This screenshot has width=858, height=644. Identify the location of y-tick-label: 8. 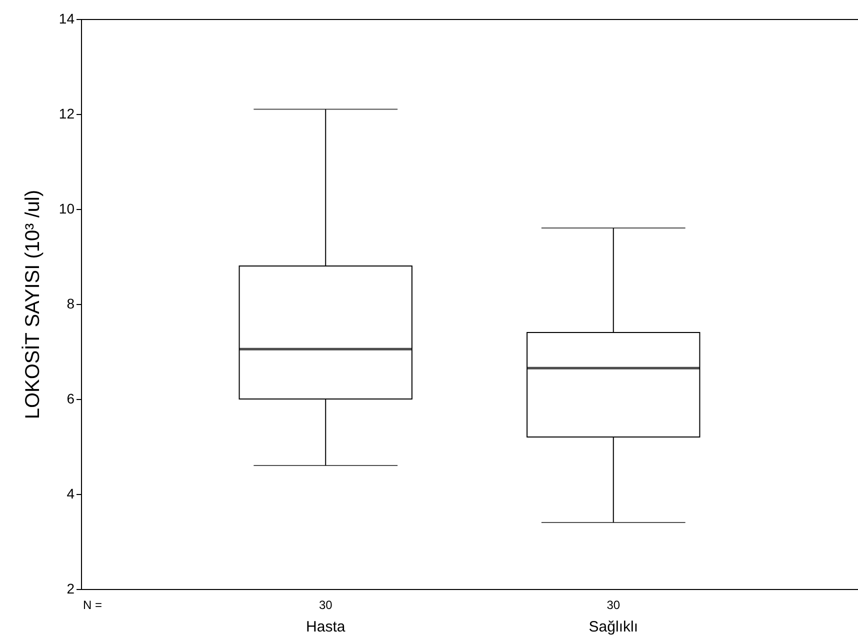
(70, 304).